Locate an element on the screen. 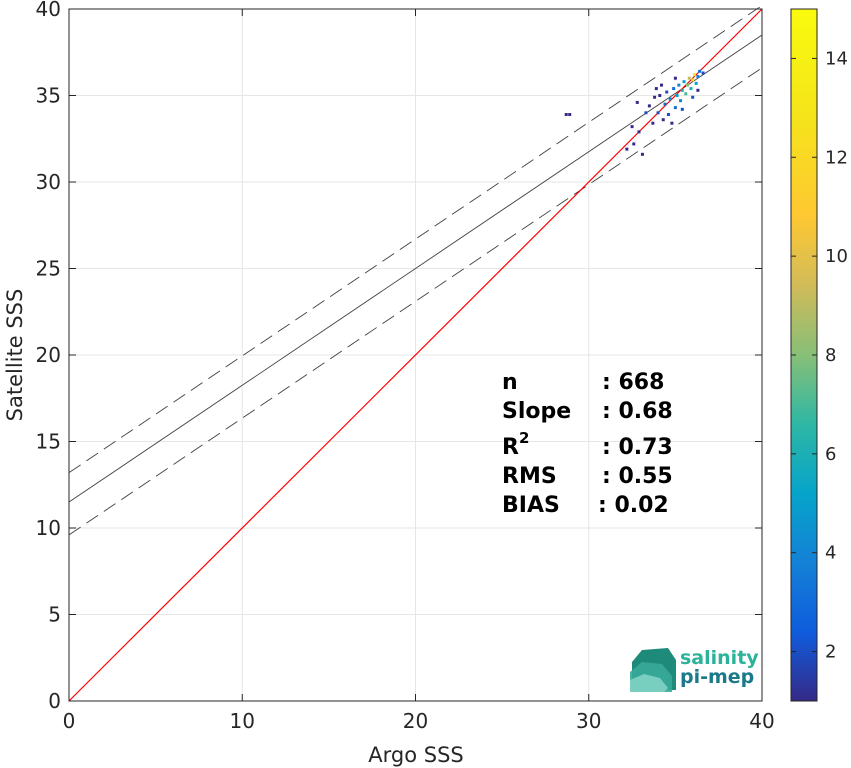 The width and height of the screenshot is (851, 768). colorbar-tick-label: 14 is located at coordinates (836, 58).